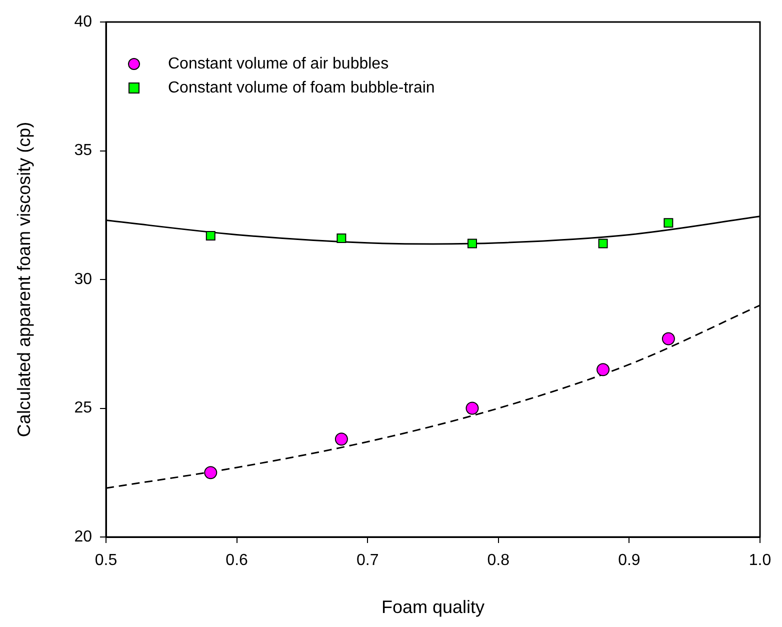  I want to click on y-tick-label: 40, so click(83, 21).